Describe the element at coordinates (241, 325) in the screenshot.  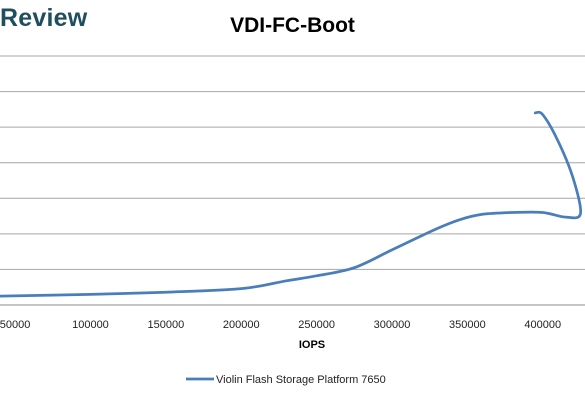
I see `x-tick-label: 200000` at that location.